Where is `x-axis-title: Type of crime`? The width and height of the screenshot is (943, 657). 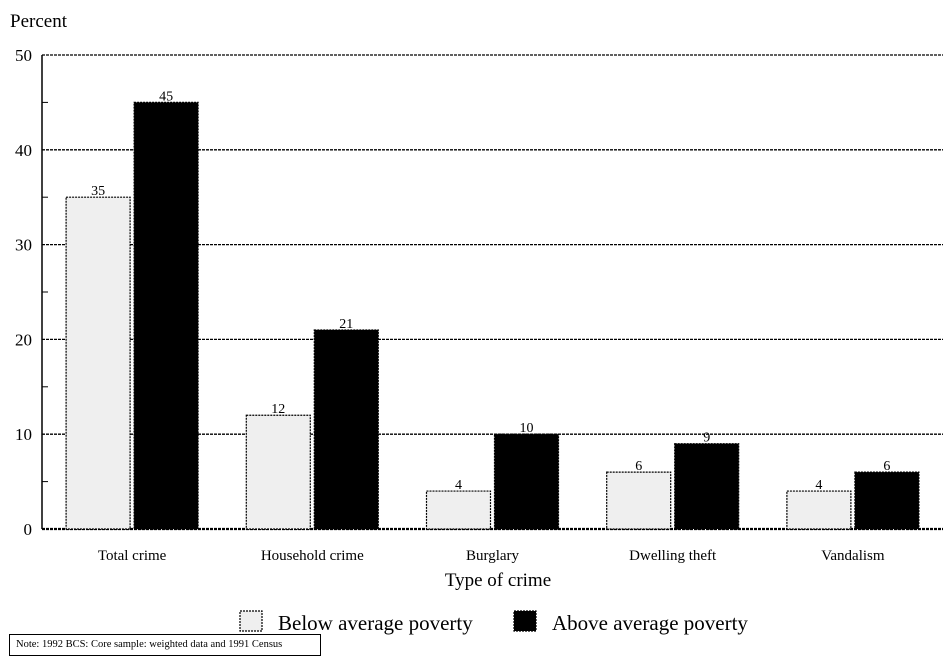
x-axis-title: Type of crime is located at coordinates (498, 580).